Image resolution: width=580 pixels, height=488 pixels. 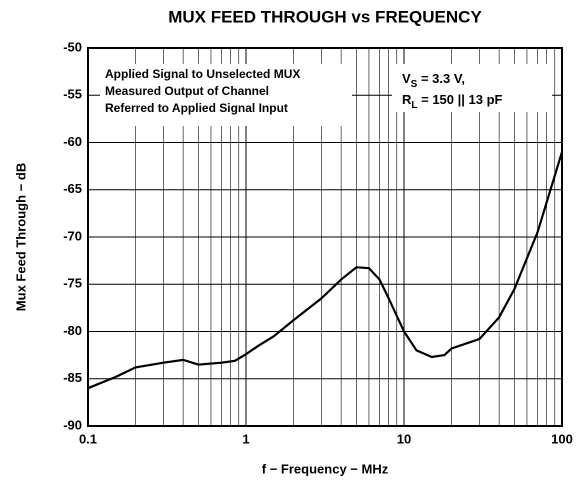 What do you see at coordinates (72, 424) in the screenshot?
I see `y-tick-label: -90` at bounding box center [72, 424].